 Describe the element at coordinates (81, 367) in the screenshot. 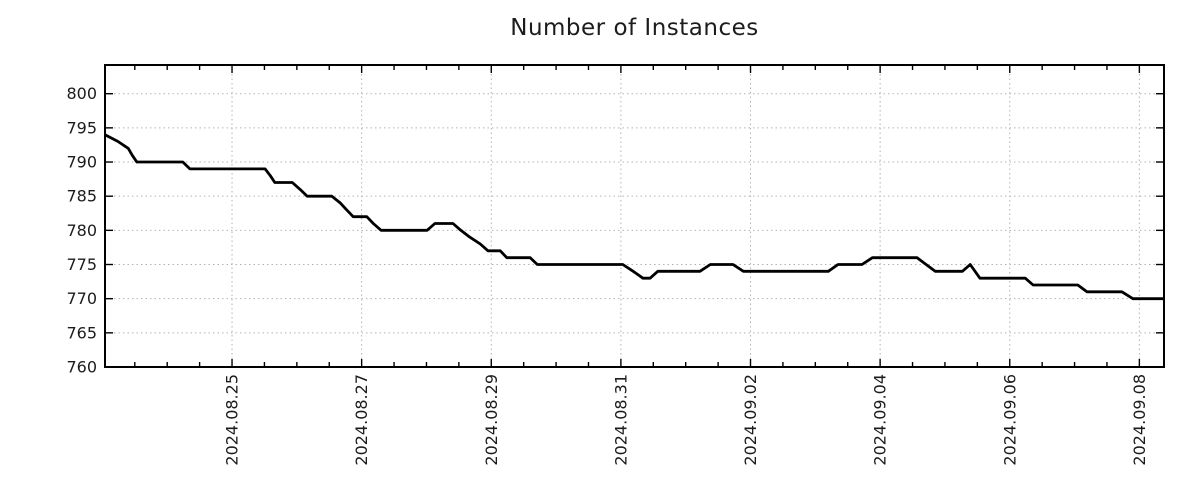

I see `y-tick-label: 760` at that location.